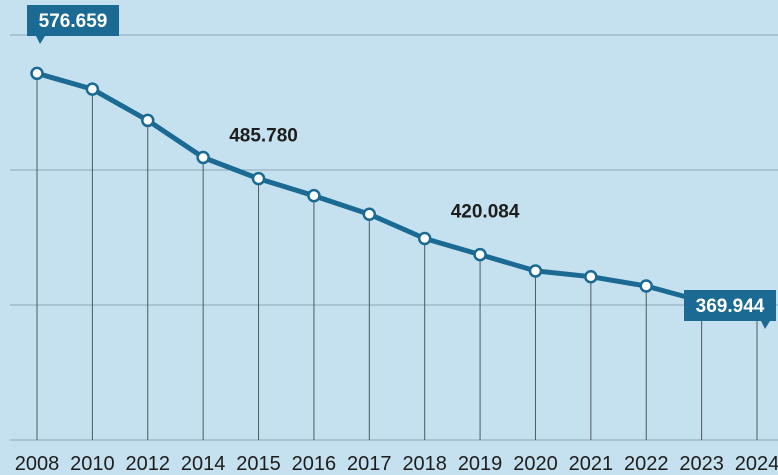 The image size is (778, 475). What do you see at coordinates (314, 195) in the screenshot?
I see `data-point-2016` at bounding box center [314, 195].